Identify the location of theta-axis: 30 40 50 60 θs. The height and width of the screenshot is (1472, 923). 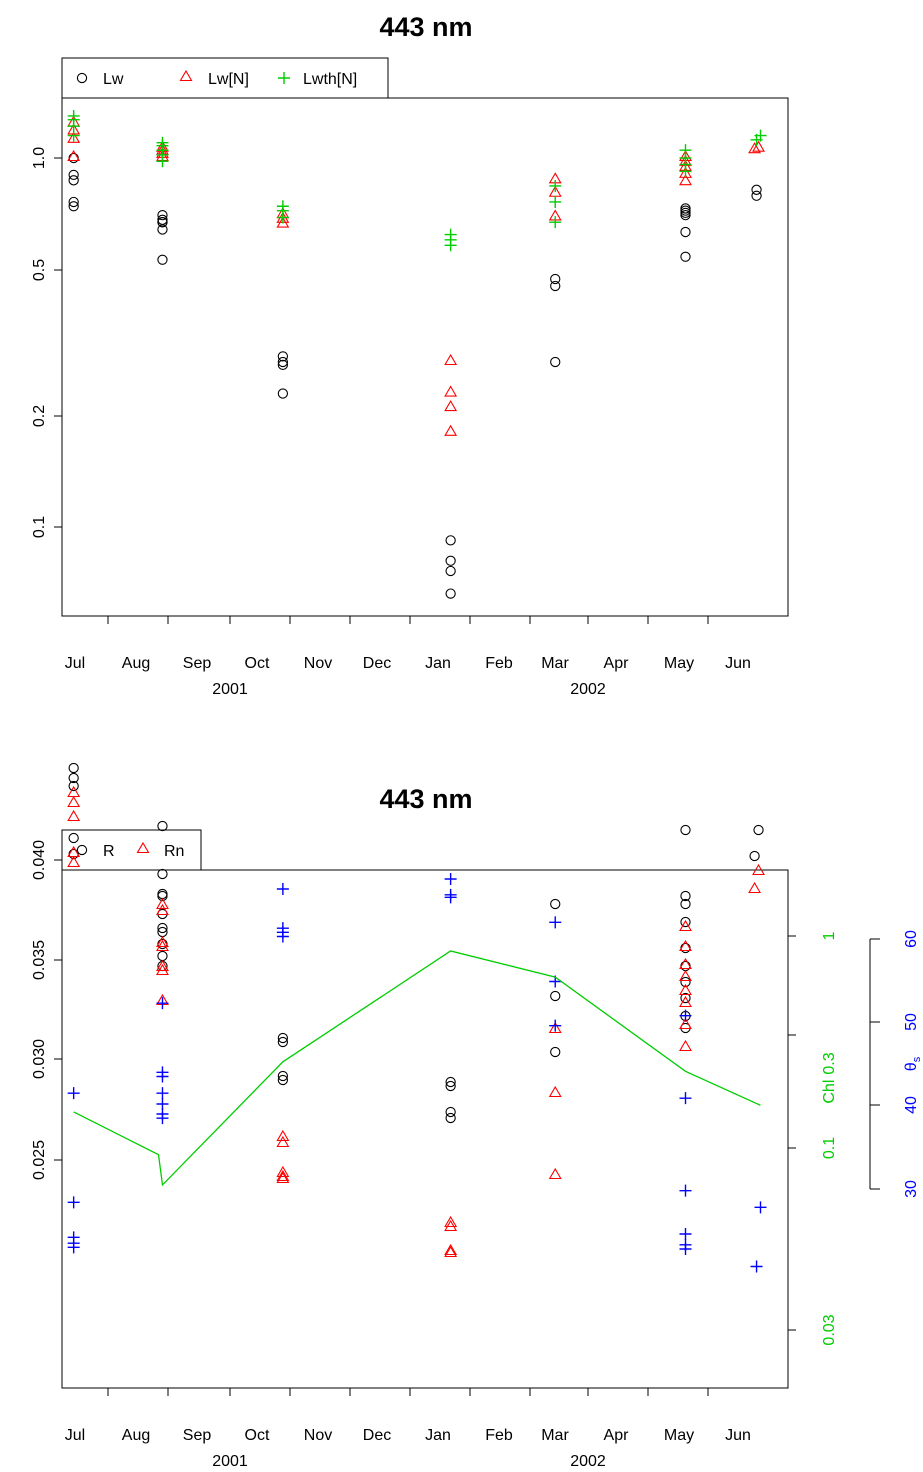
(896, 1064).